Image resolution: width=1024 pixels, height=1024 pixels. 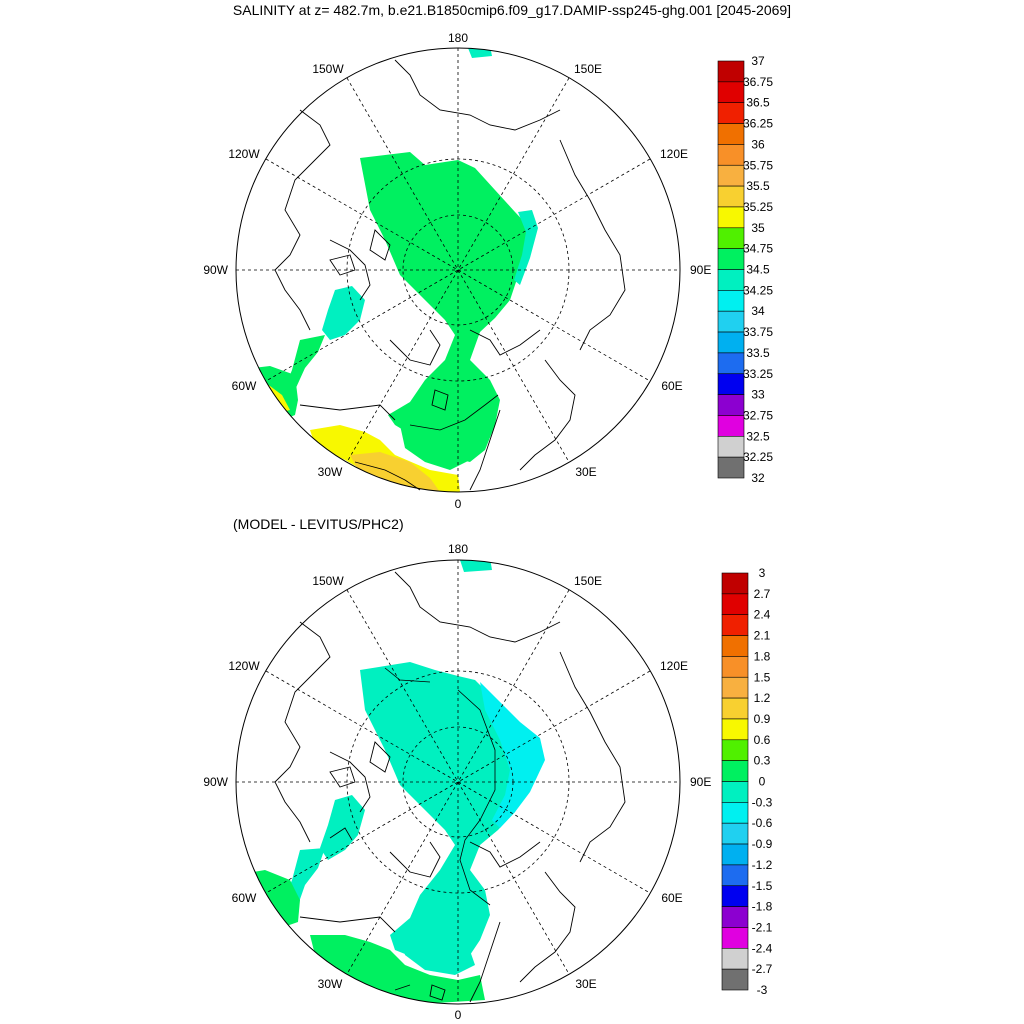 I want to click on top-map-fields, so click(x=387, y=270).